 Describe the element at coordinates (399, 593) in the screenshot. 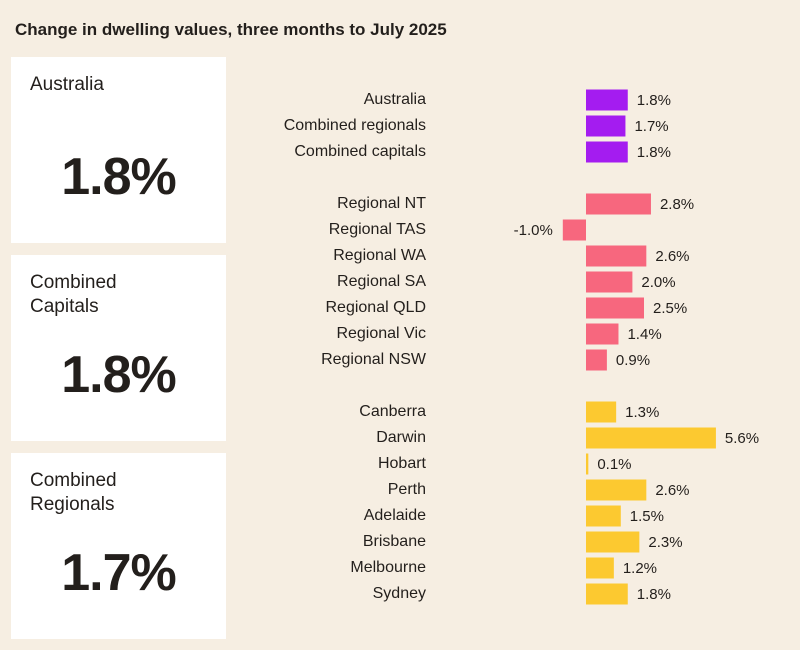

I see `category-label: Sydney` at that location.